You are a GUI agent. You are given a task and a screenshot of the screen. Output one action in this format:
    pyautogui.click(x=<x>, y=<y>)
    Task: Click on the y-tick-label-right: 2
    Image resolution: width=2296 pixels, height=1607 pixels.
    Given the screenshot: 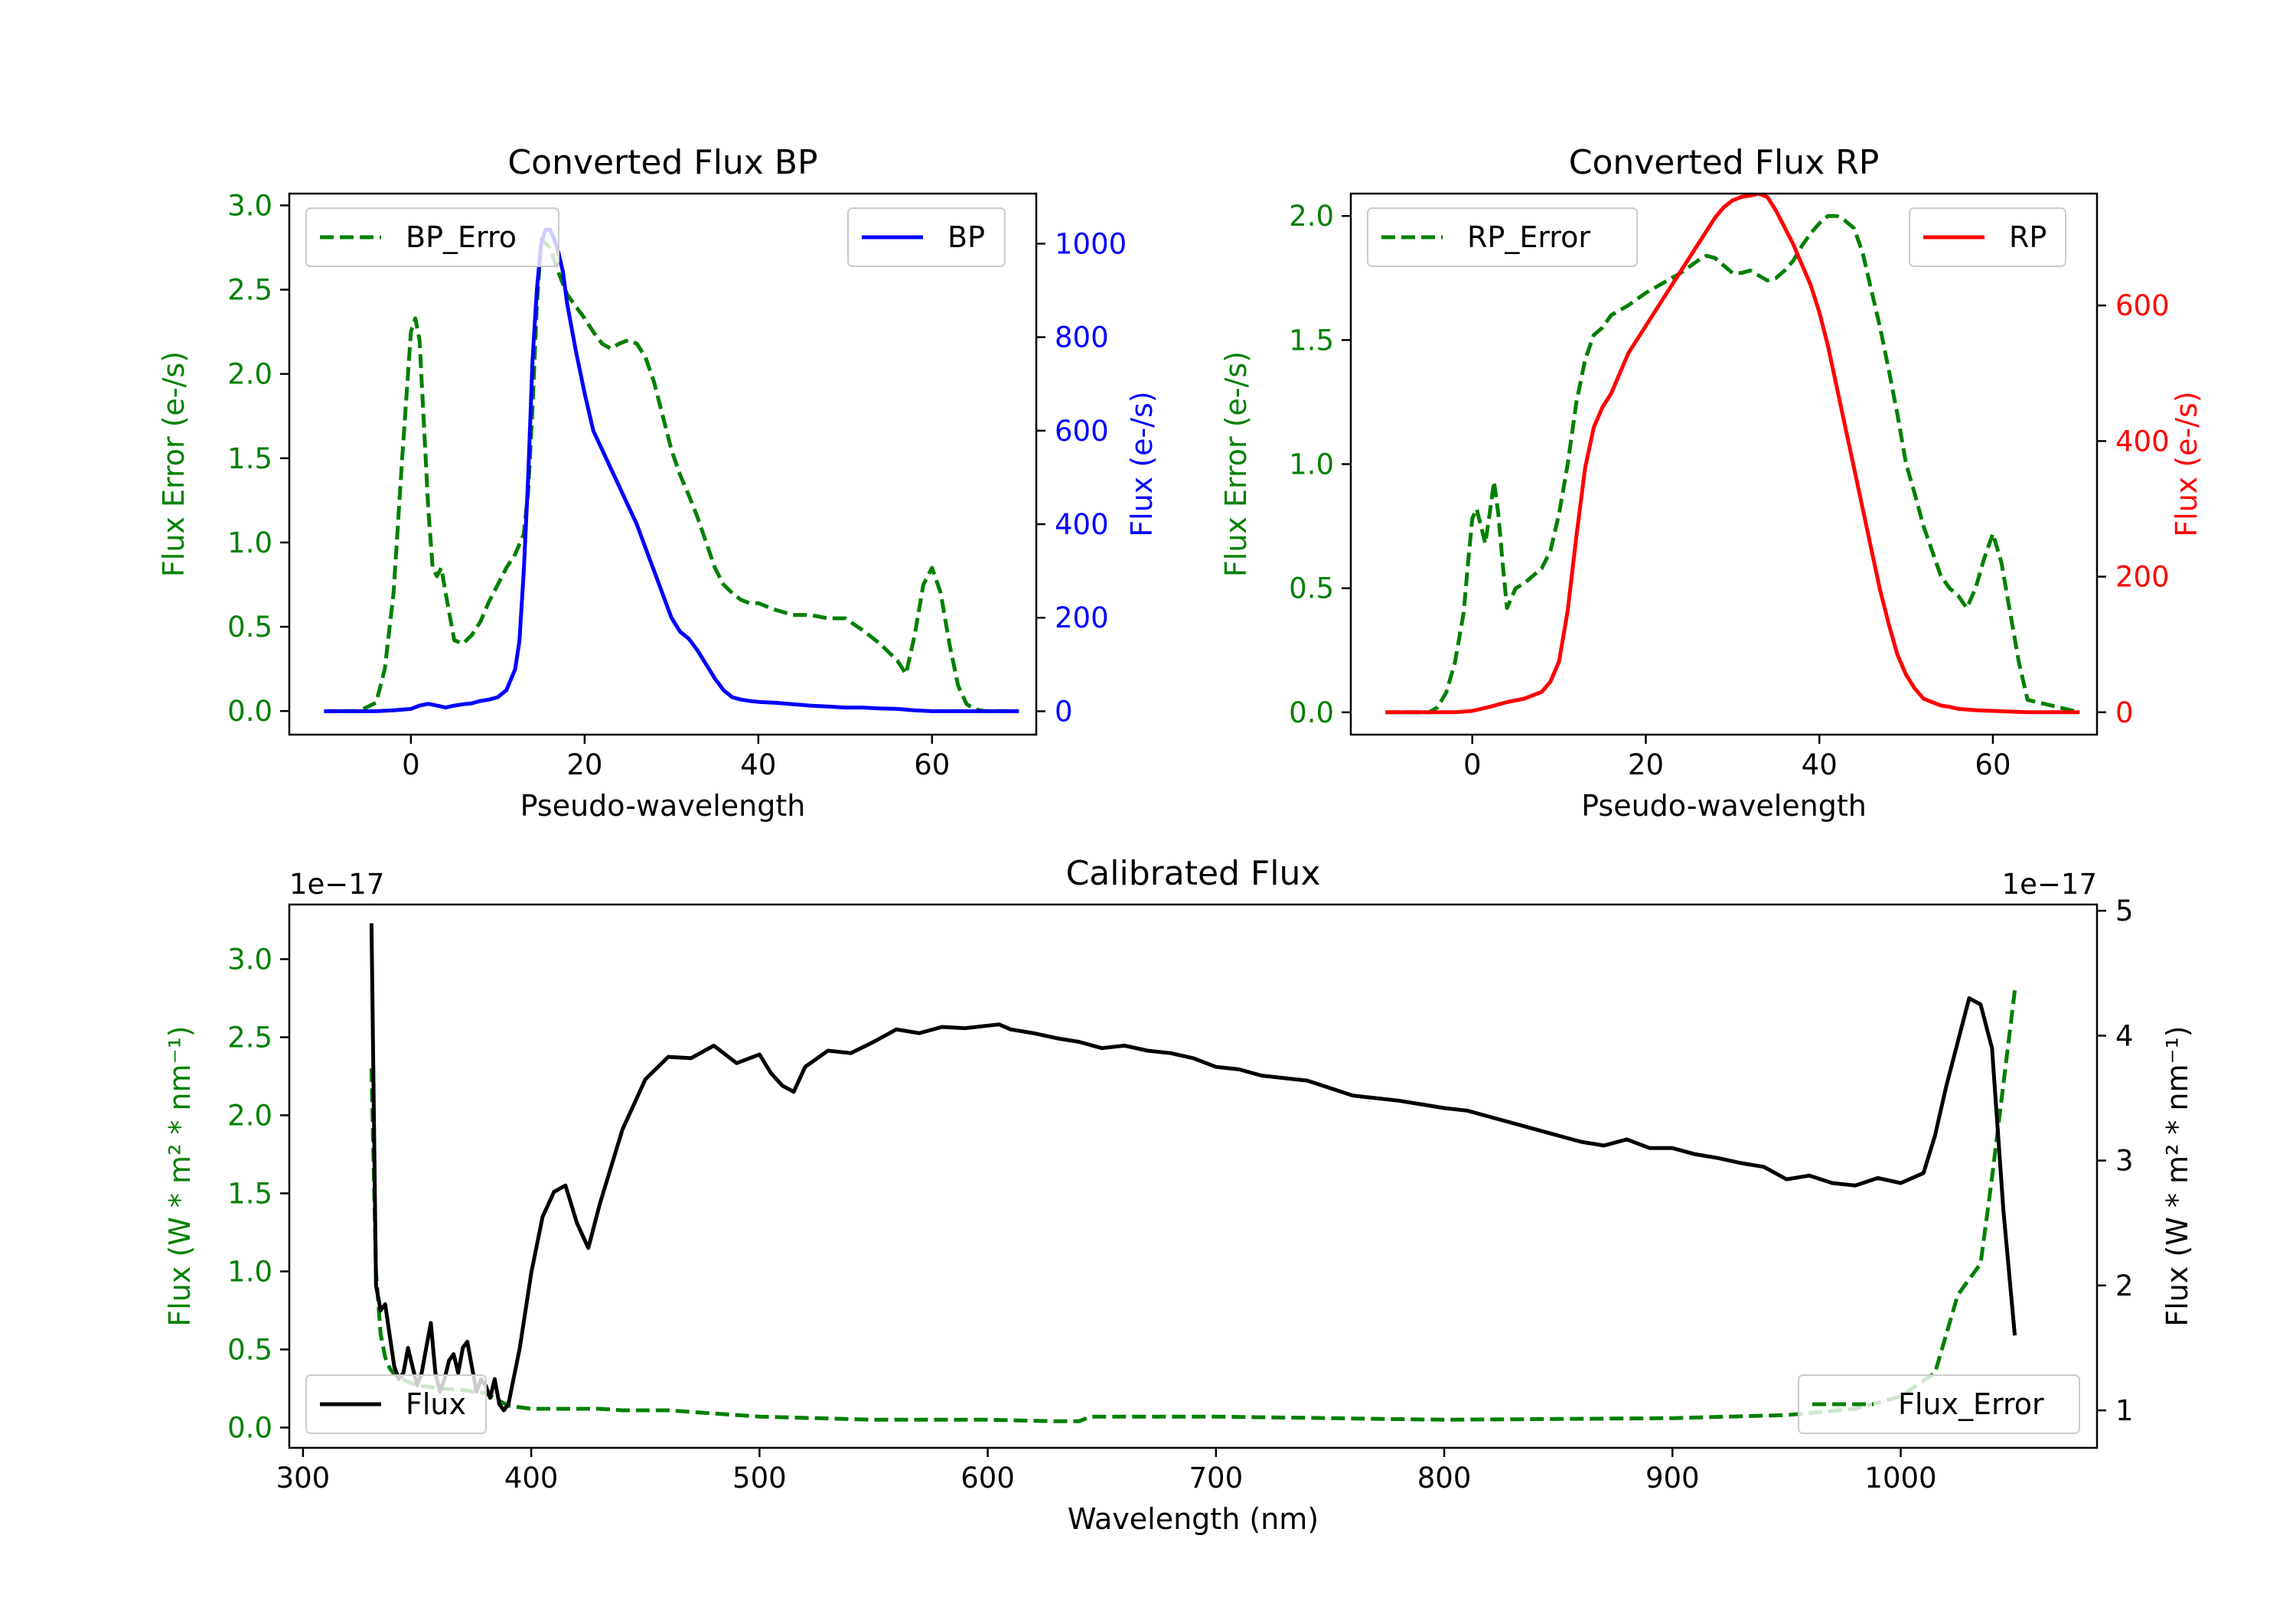 What is the action you would take?
    pyautogui.click(x=2124, y=1286)
    